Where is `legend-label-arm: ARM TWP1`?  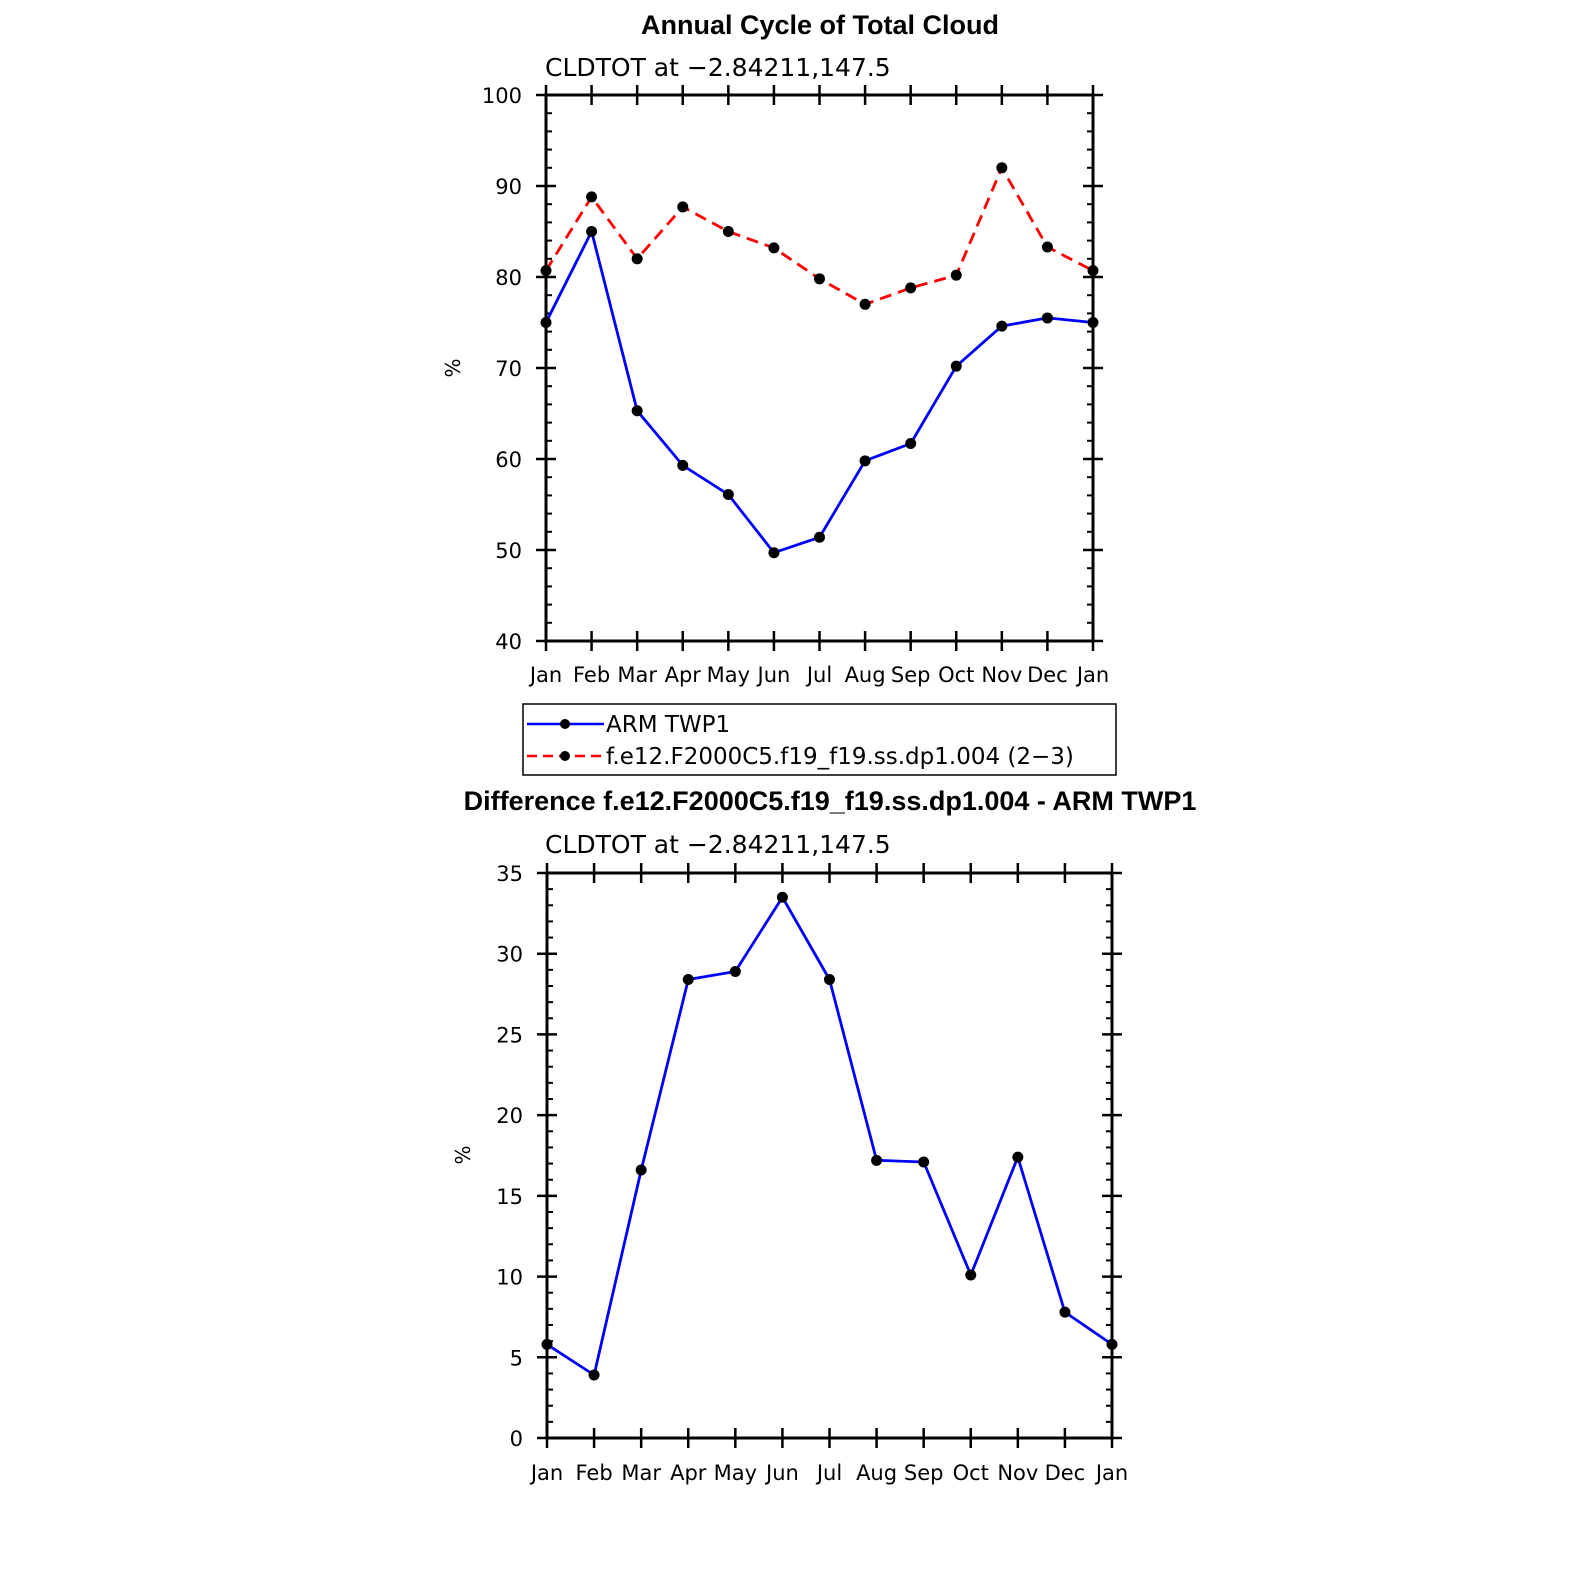
legend-label-arm: ARM TWP1 is located at coordinates (668, 725).